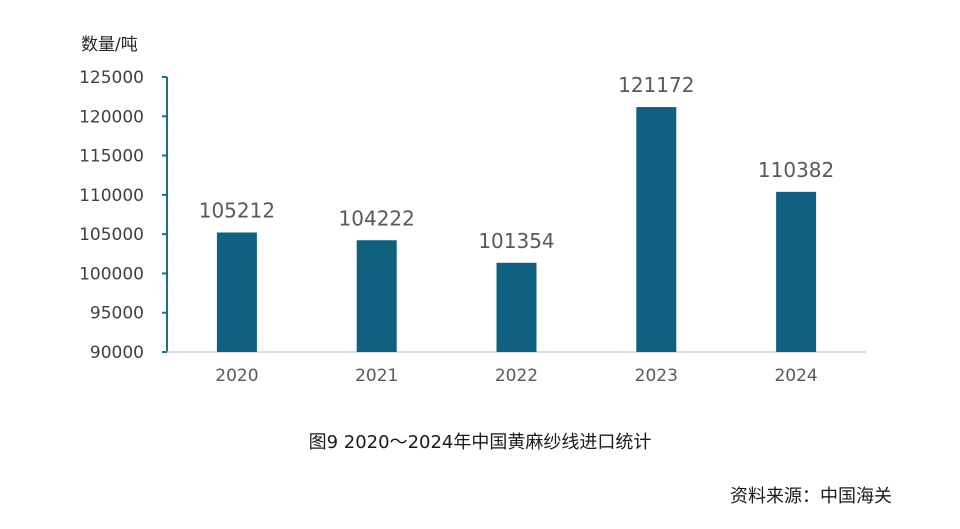  Describe the element at coordinates (111, 196) in the screenshot. I see `y-tick-label: 110000` at that location.